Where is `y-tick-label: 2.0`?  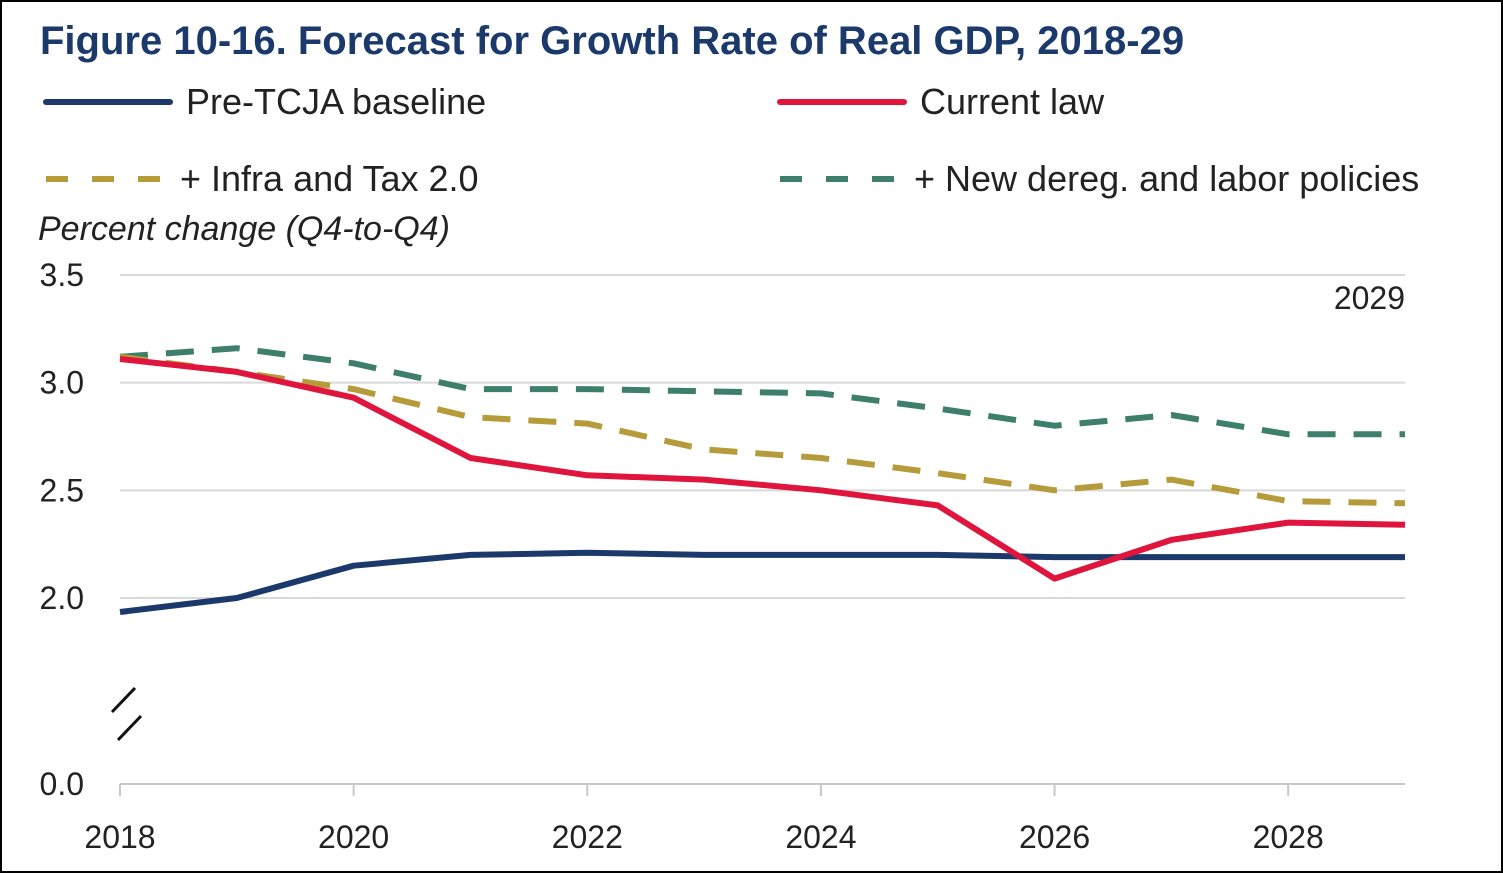 y-tick-label: 2.0 is located at coordinates (62, 598).